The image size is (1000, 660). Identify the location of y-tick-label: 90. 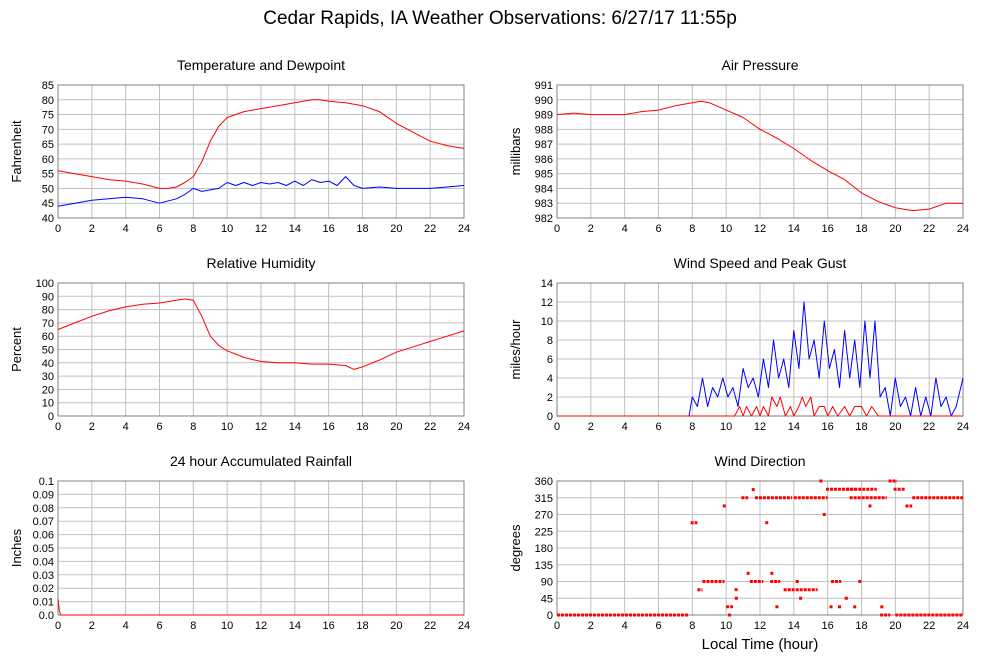
(547, 583).